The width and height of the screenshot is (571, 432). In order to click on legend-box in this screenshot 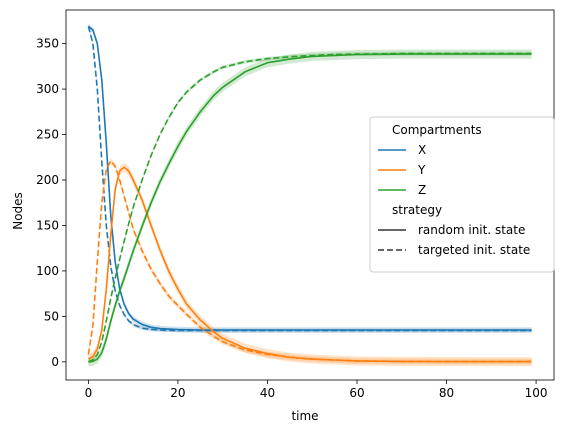, I will do `click(462, 194)`.